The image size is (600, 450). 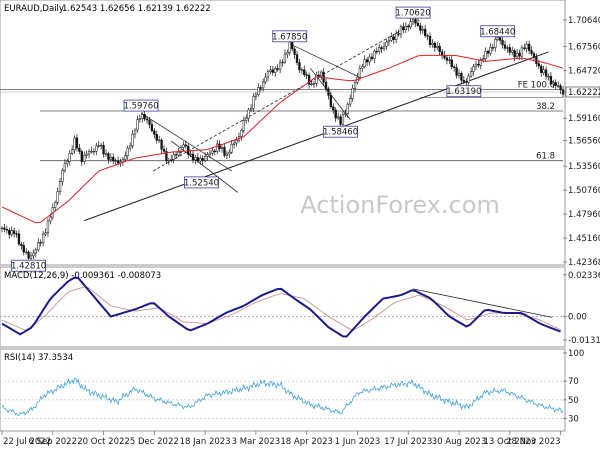 What do you see at coordinates (545, 107) in the screenshot?
I see `fib-label: 38.2` at bounding box center [545, 107].